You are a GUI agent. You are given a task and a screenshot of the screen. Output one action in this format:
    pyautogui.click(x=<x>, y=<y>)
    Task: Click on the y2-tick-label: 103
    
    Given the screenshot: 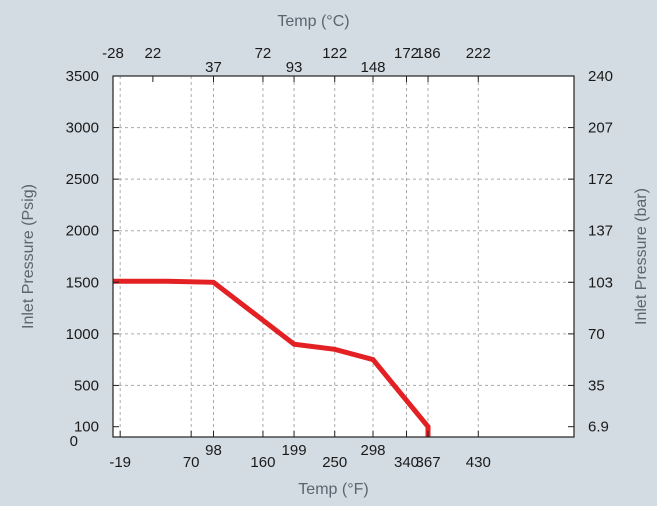 What is the action you would take?
    pyautogui.click(x=600, y=282)
    